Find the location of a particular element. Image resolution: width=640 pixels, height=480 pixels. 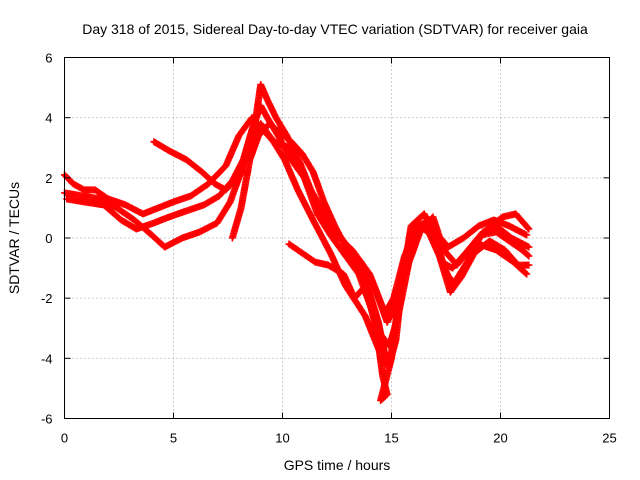

x-tick-label: 10 is located at coordinates (282, 438).